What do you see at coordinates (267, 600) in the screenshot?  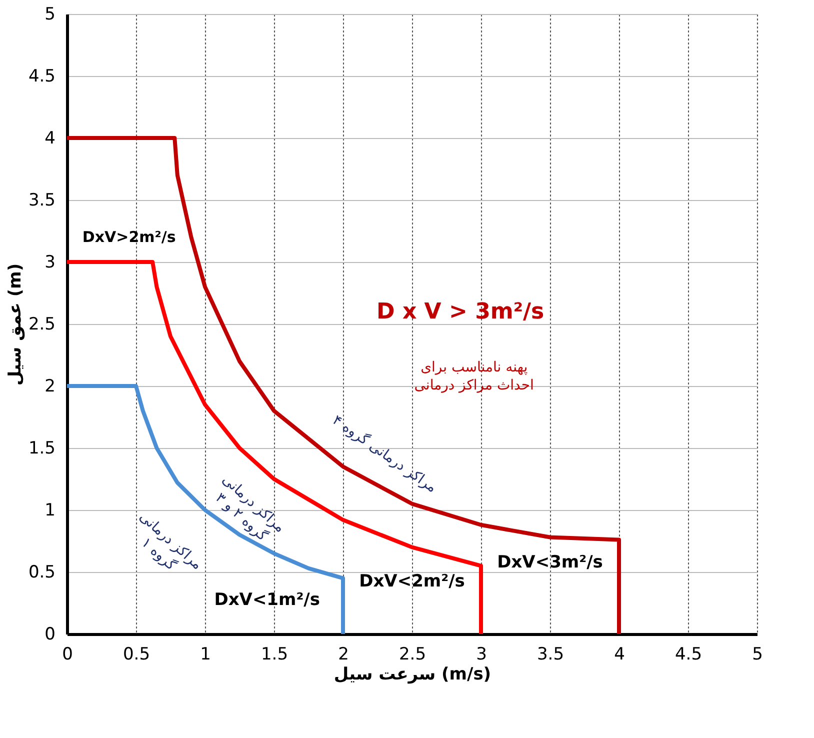 I see `annotation: DxV<1m²/s` at bounding box center [267, 600].